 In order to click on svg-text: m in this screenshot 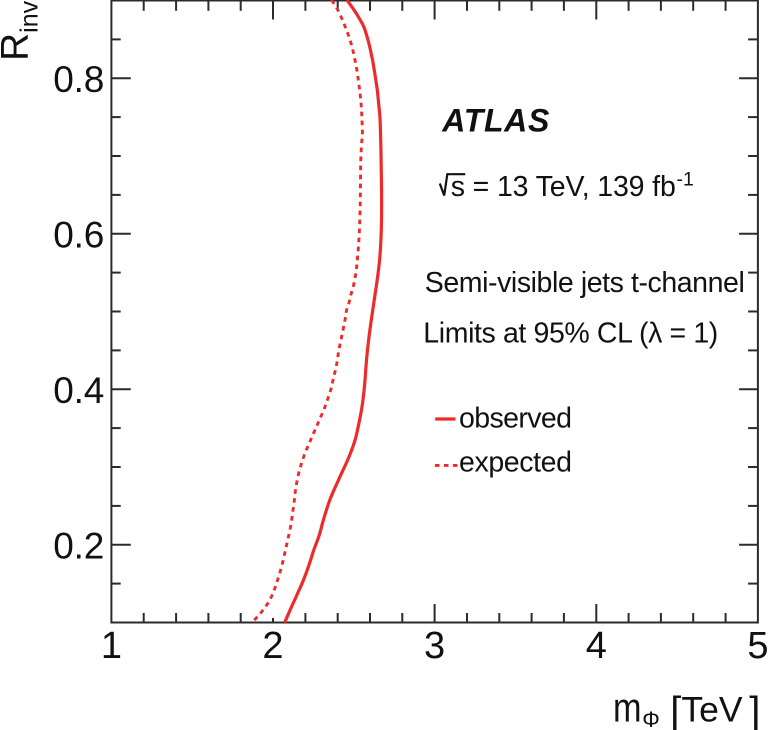, I will do `click(627, 707)`.